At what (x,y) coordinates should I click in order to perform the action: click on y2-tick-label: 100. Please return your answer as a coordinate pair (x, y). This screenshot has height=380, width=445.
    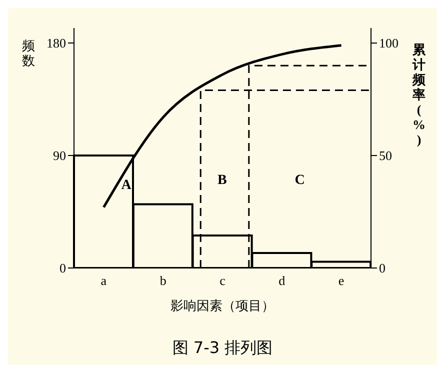
    Looking at the image, I should click on (388, 43).